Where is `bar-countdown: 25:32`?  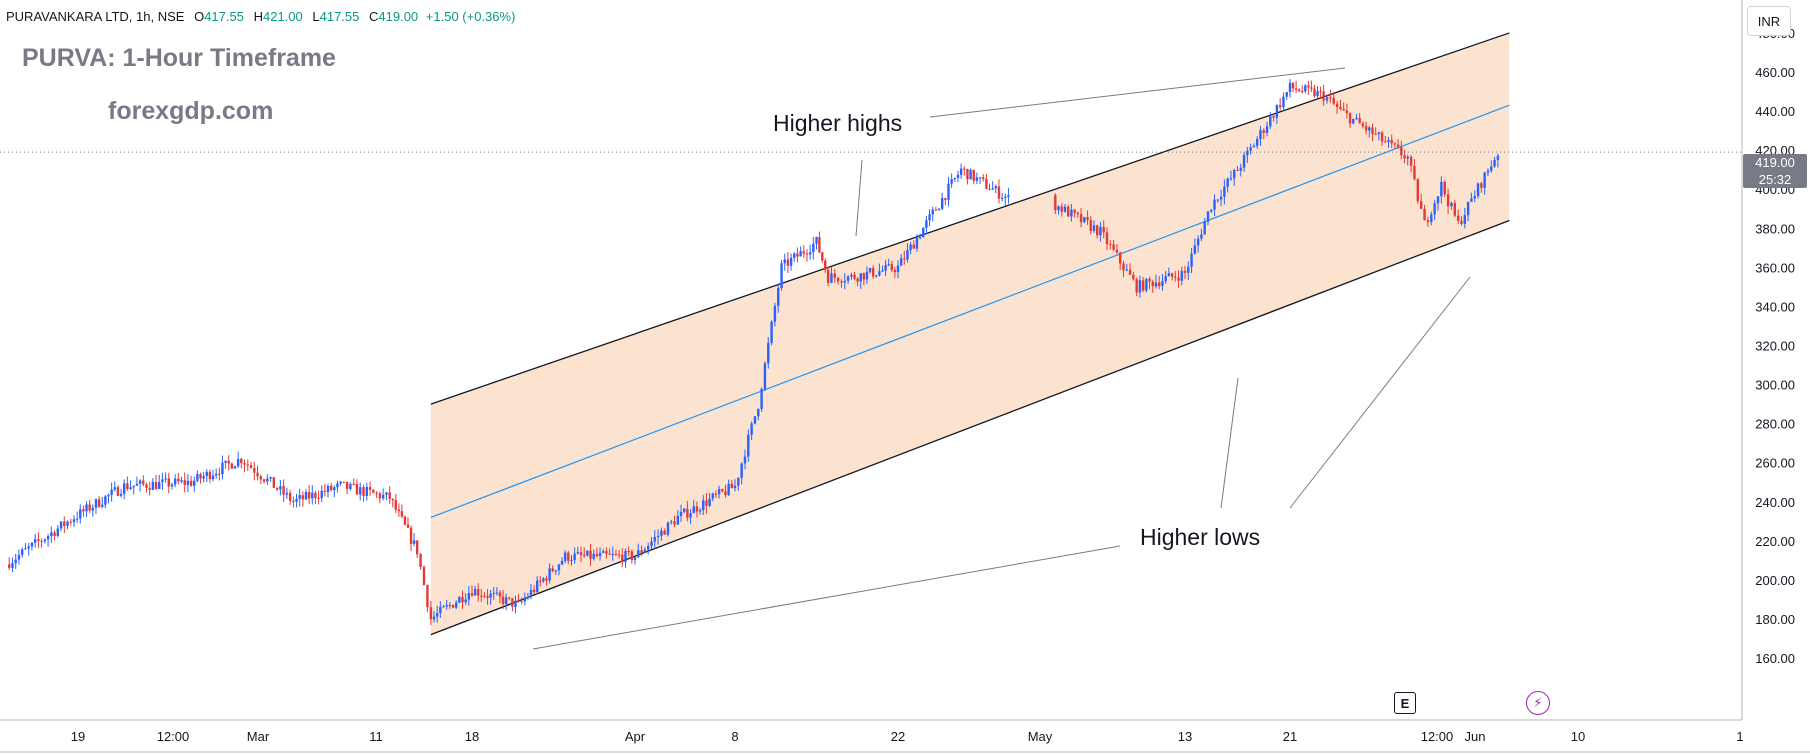
bar-countdown: 25:32 is located at coordinates (1775, 179).